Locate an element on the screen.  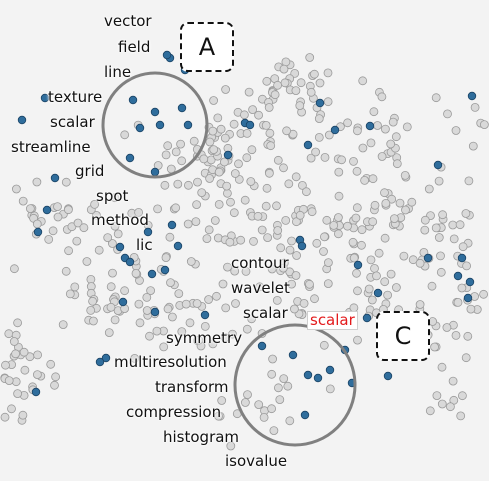
keyword-contour: contour is located at coordinates (260, 263).